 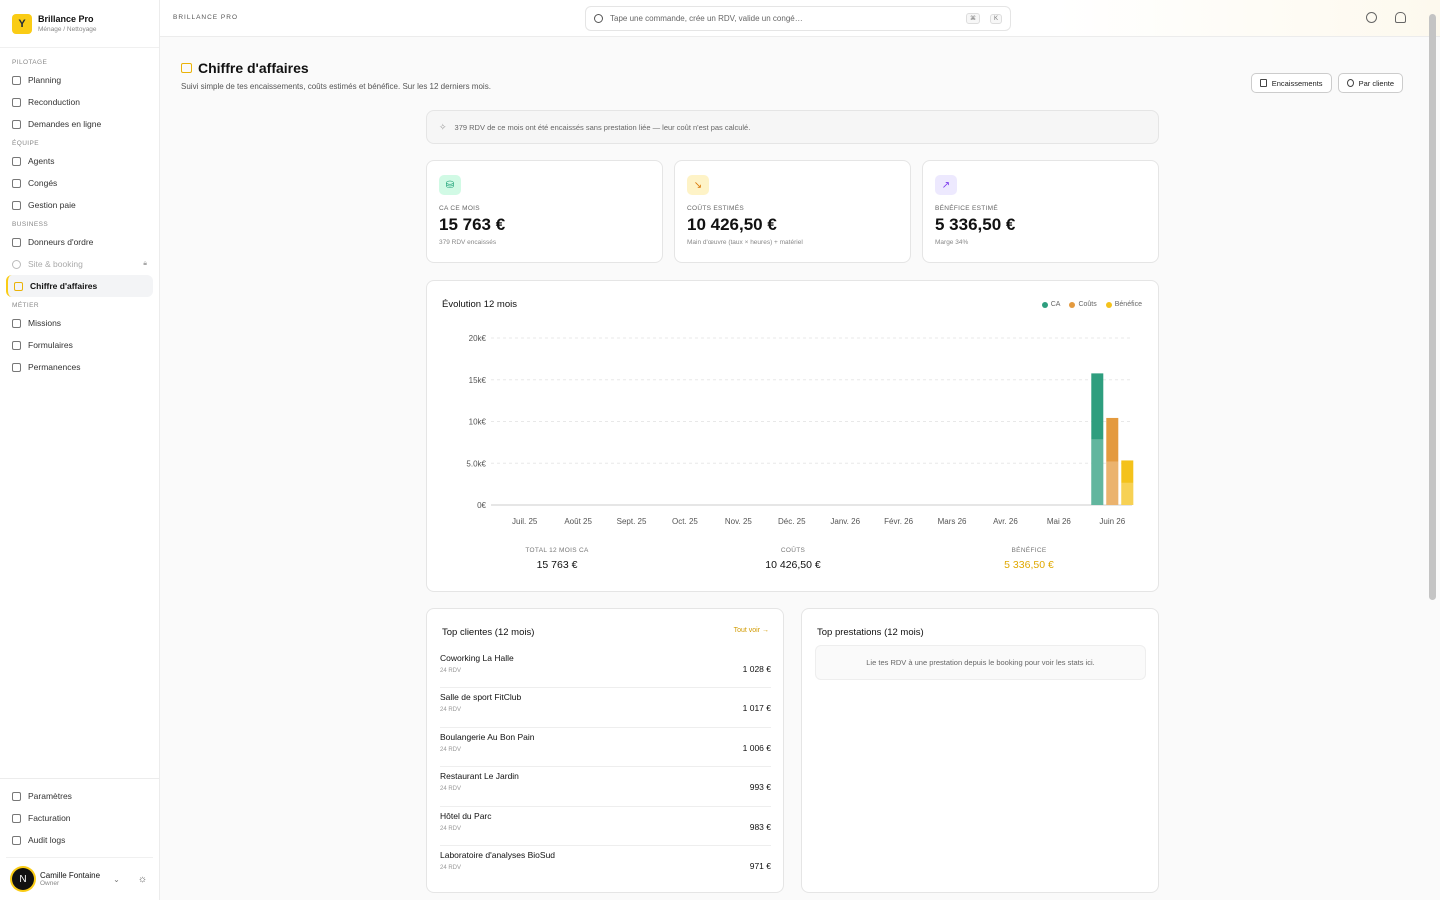 What do you see at coordinates (605, 787) in the screenshot?
I see `list-item: Restaurant Le Jardin 24 RDV 993 €` at bounding box center [605, 787].